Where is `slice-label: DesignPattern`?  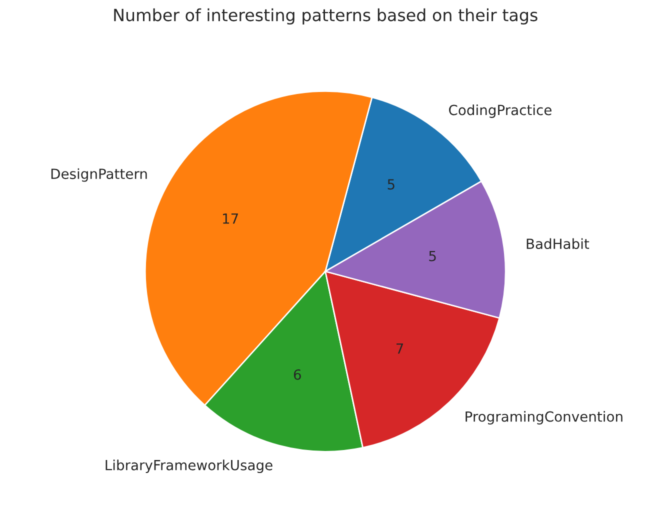
slice-label: DesignPattern is located at coordinates (99, 175).